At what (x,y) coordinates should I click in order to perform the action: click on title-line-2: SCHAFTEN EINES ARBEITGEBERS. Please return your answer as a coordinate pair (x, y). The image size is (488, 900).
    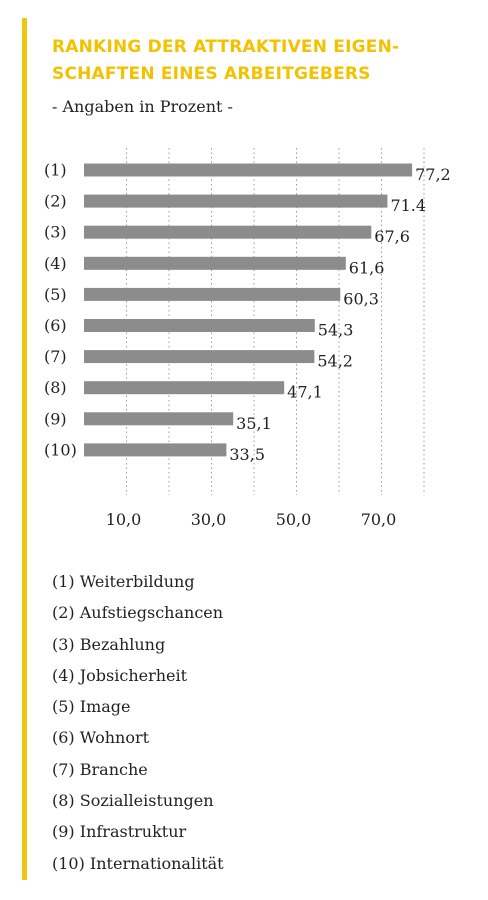
    Looking at the image, I should click on (211, 74).